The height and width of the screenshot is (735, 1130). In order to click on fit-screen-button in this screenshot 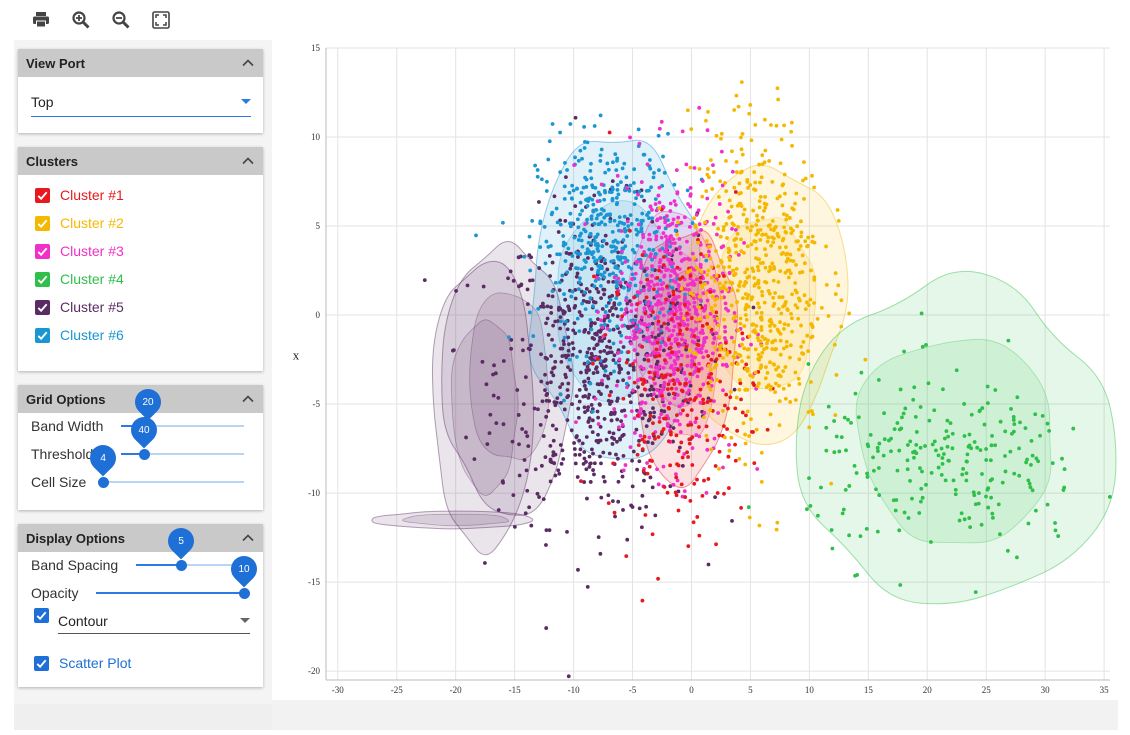, I will do `click(161, 20)`.